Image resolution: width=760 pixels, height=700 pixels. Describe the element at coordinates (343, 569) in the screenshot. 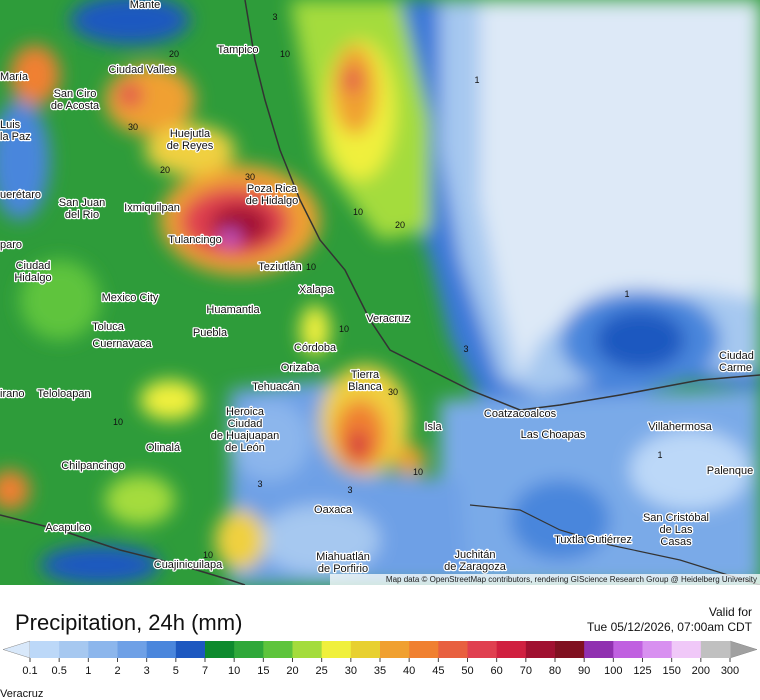

I see `city-label: de Porfirio` at that location.